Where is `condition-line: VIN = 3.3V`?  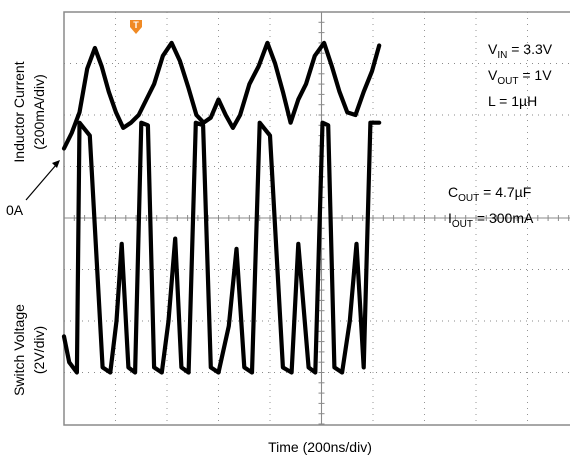
condition-line: VIN = 3.3V is located at coordinates (520, 51).